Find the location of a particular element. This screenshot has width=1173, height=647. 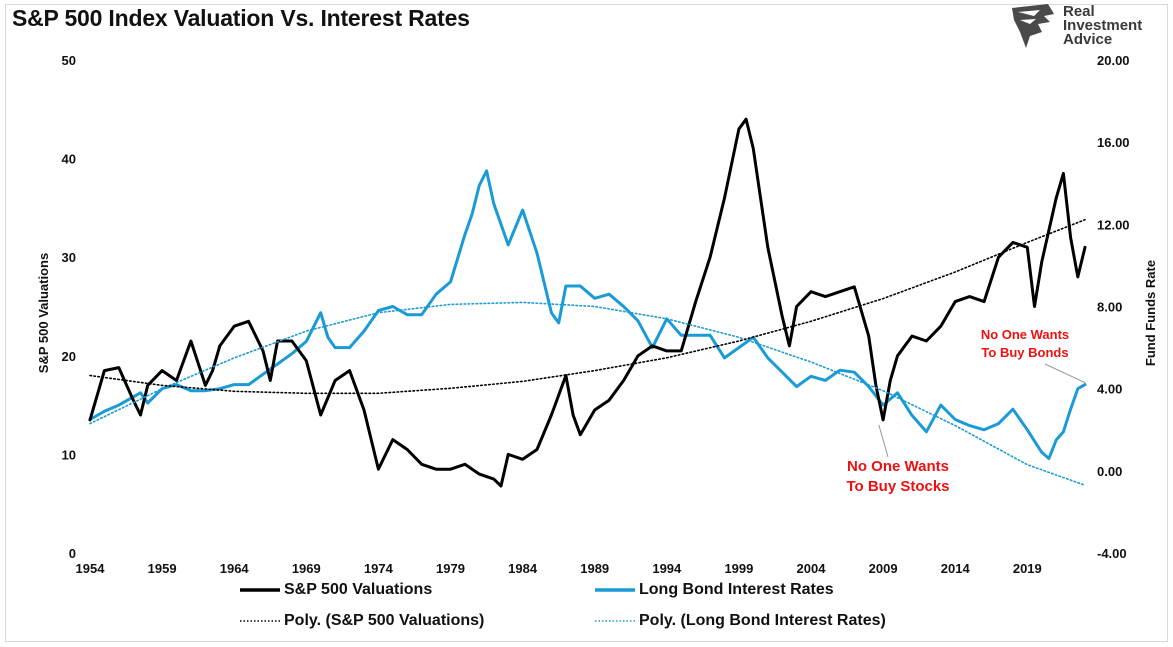

annotation-bonds-line-1: No One Wants is located at coordinates (1025, 334).